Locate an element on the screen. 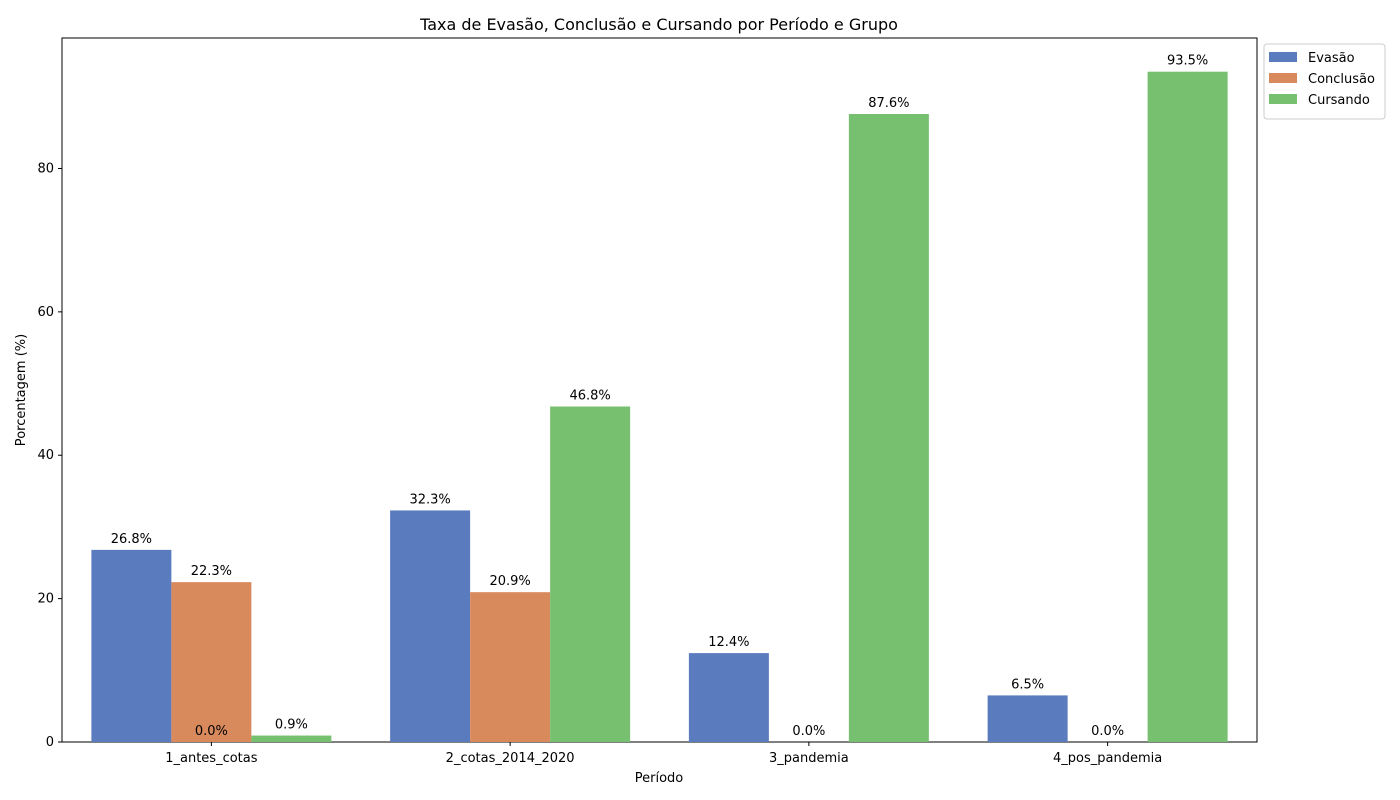 This screenshot has width=1400, height=800. y-tick-label: 80 is located at coordinates (45, 168).